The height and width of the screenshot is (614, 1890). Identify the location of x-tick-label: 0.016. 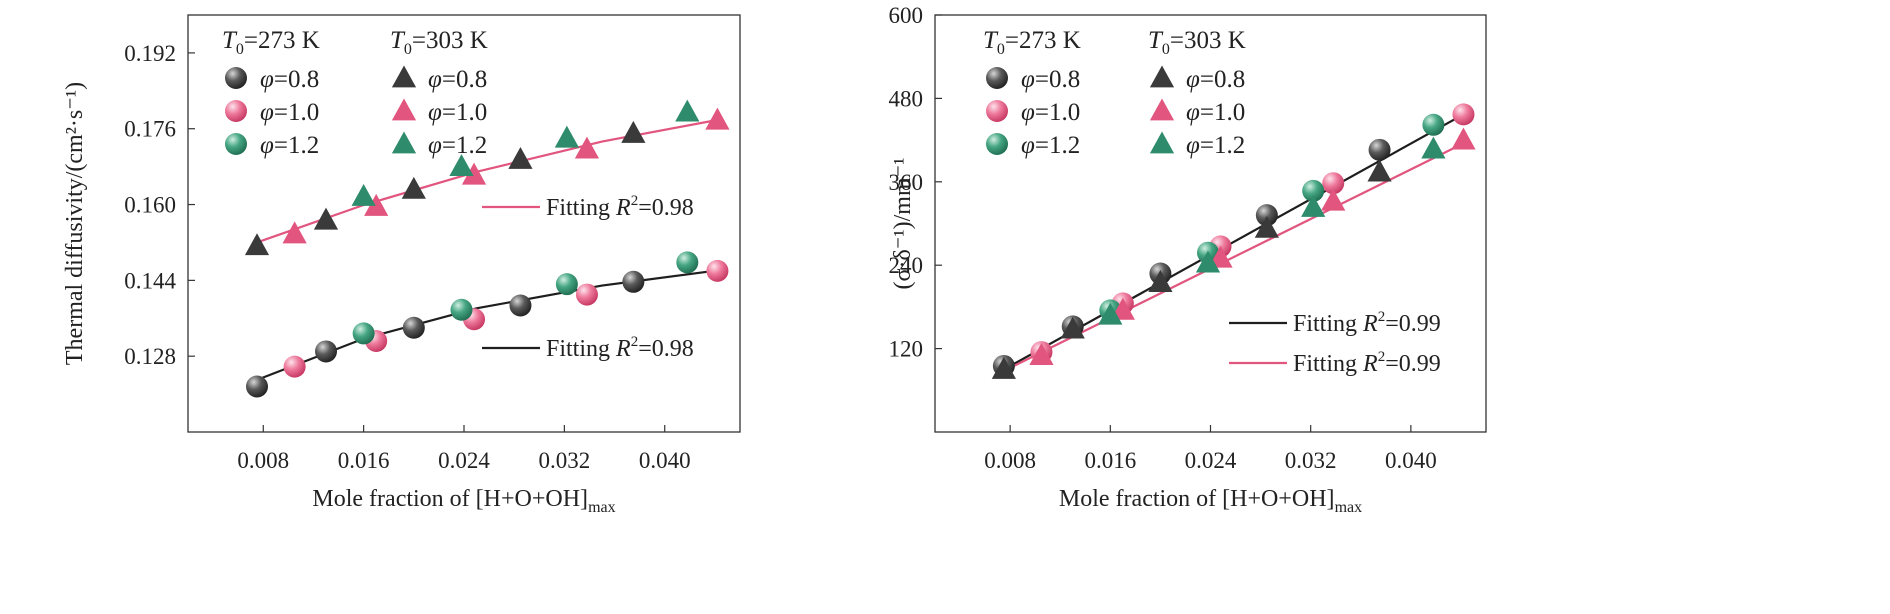
(1110, 460).